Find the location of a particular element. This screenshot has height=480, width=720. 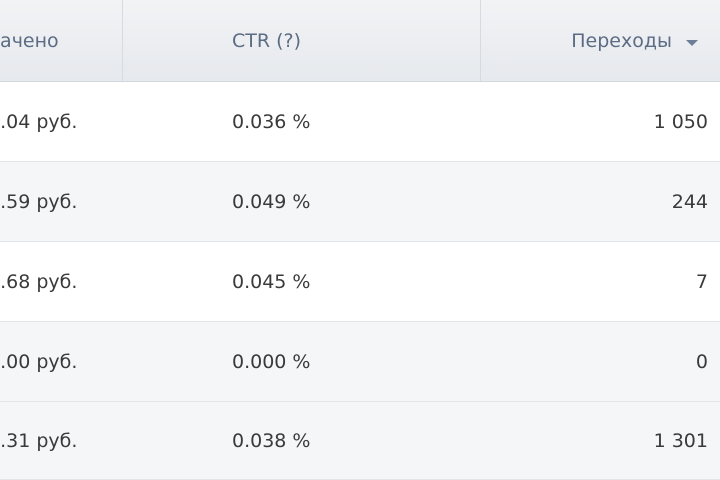

table-cell: 3.04 руб. is located at coordinates (39, 121).